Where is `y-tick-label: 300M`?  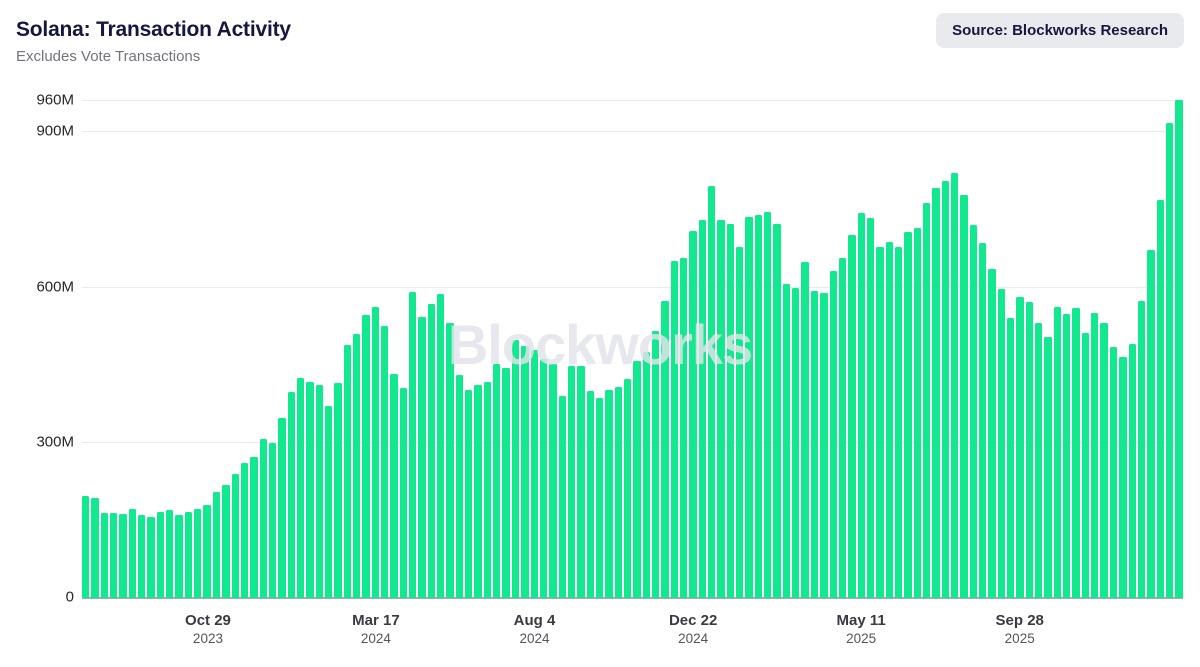
y-tick-label: 300M is located at coordinates (55, 442).